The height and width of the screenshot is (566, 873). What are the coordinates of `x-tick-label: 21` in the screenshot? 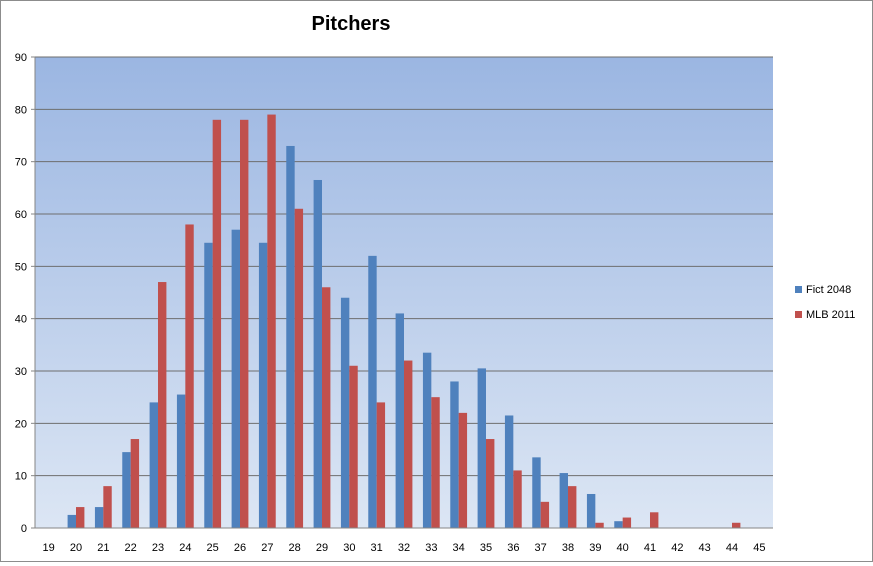 It's located at (103, 548).